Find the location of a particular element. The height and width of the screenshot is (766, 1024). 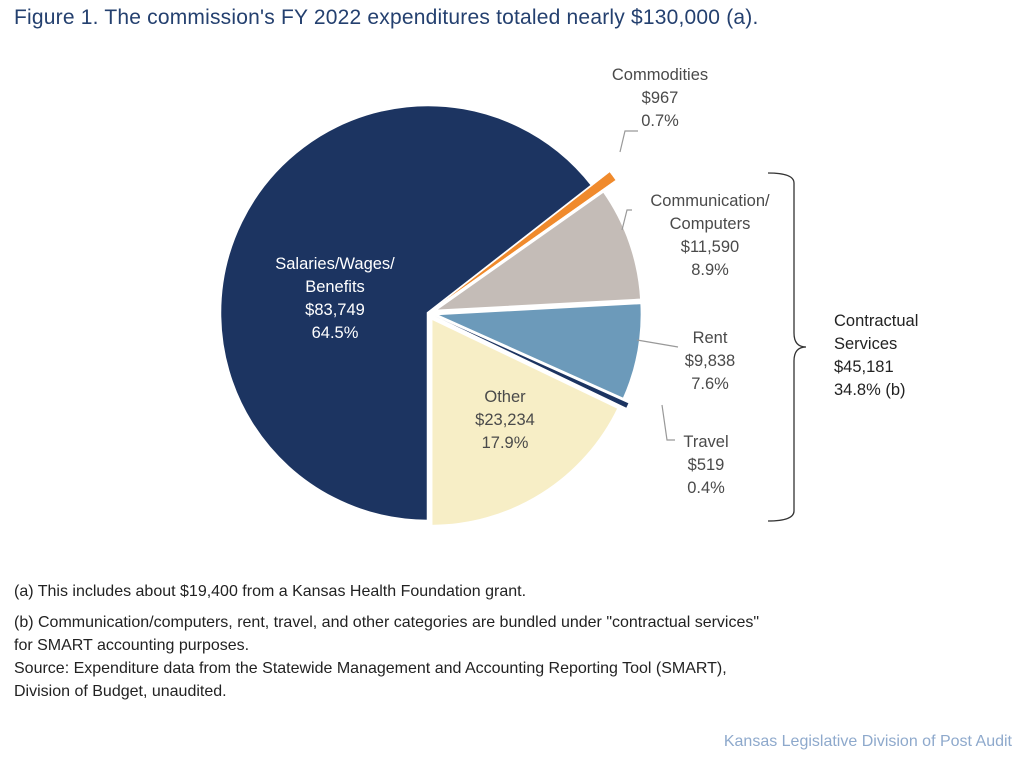

label-other: Other $23,234 17.9% is located at coordinates (505, 420).